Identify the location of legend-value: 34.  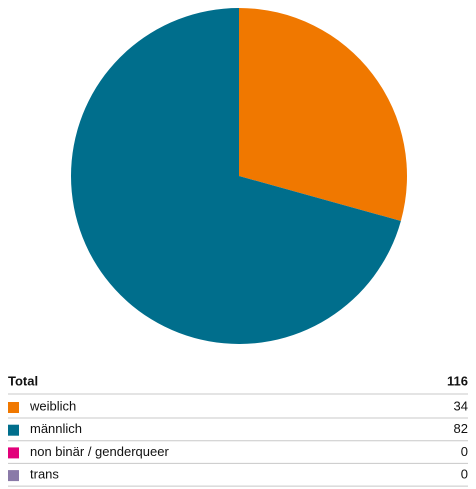
(461, 405).